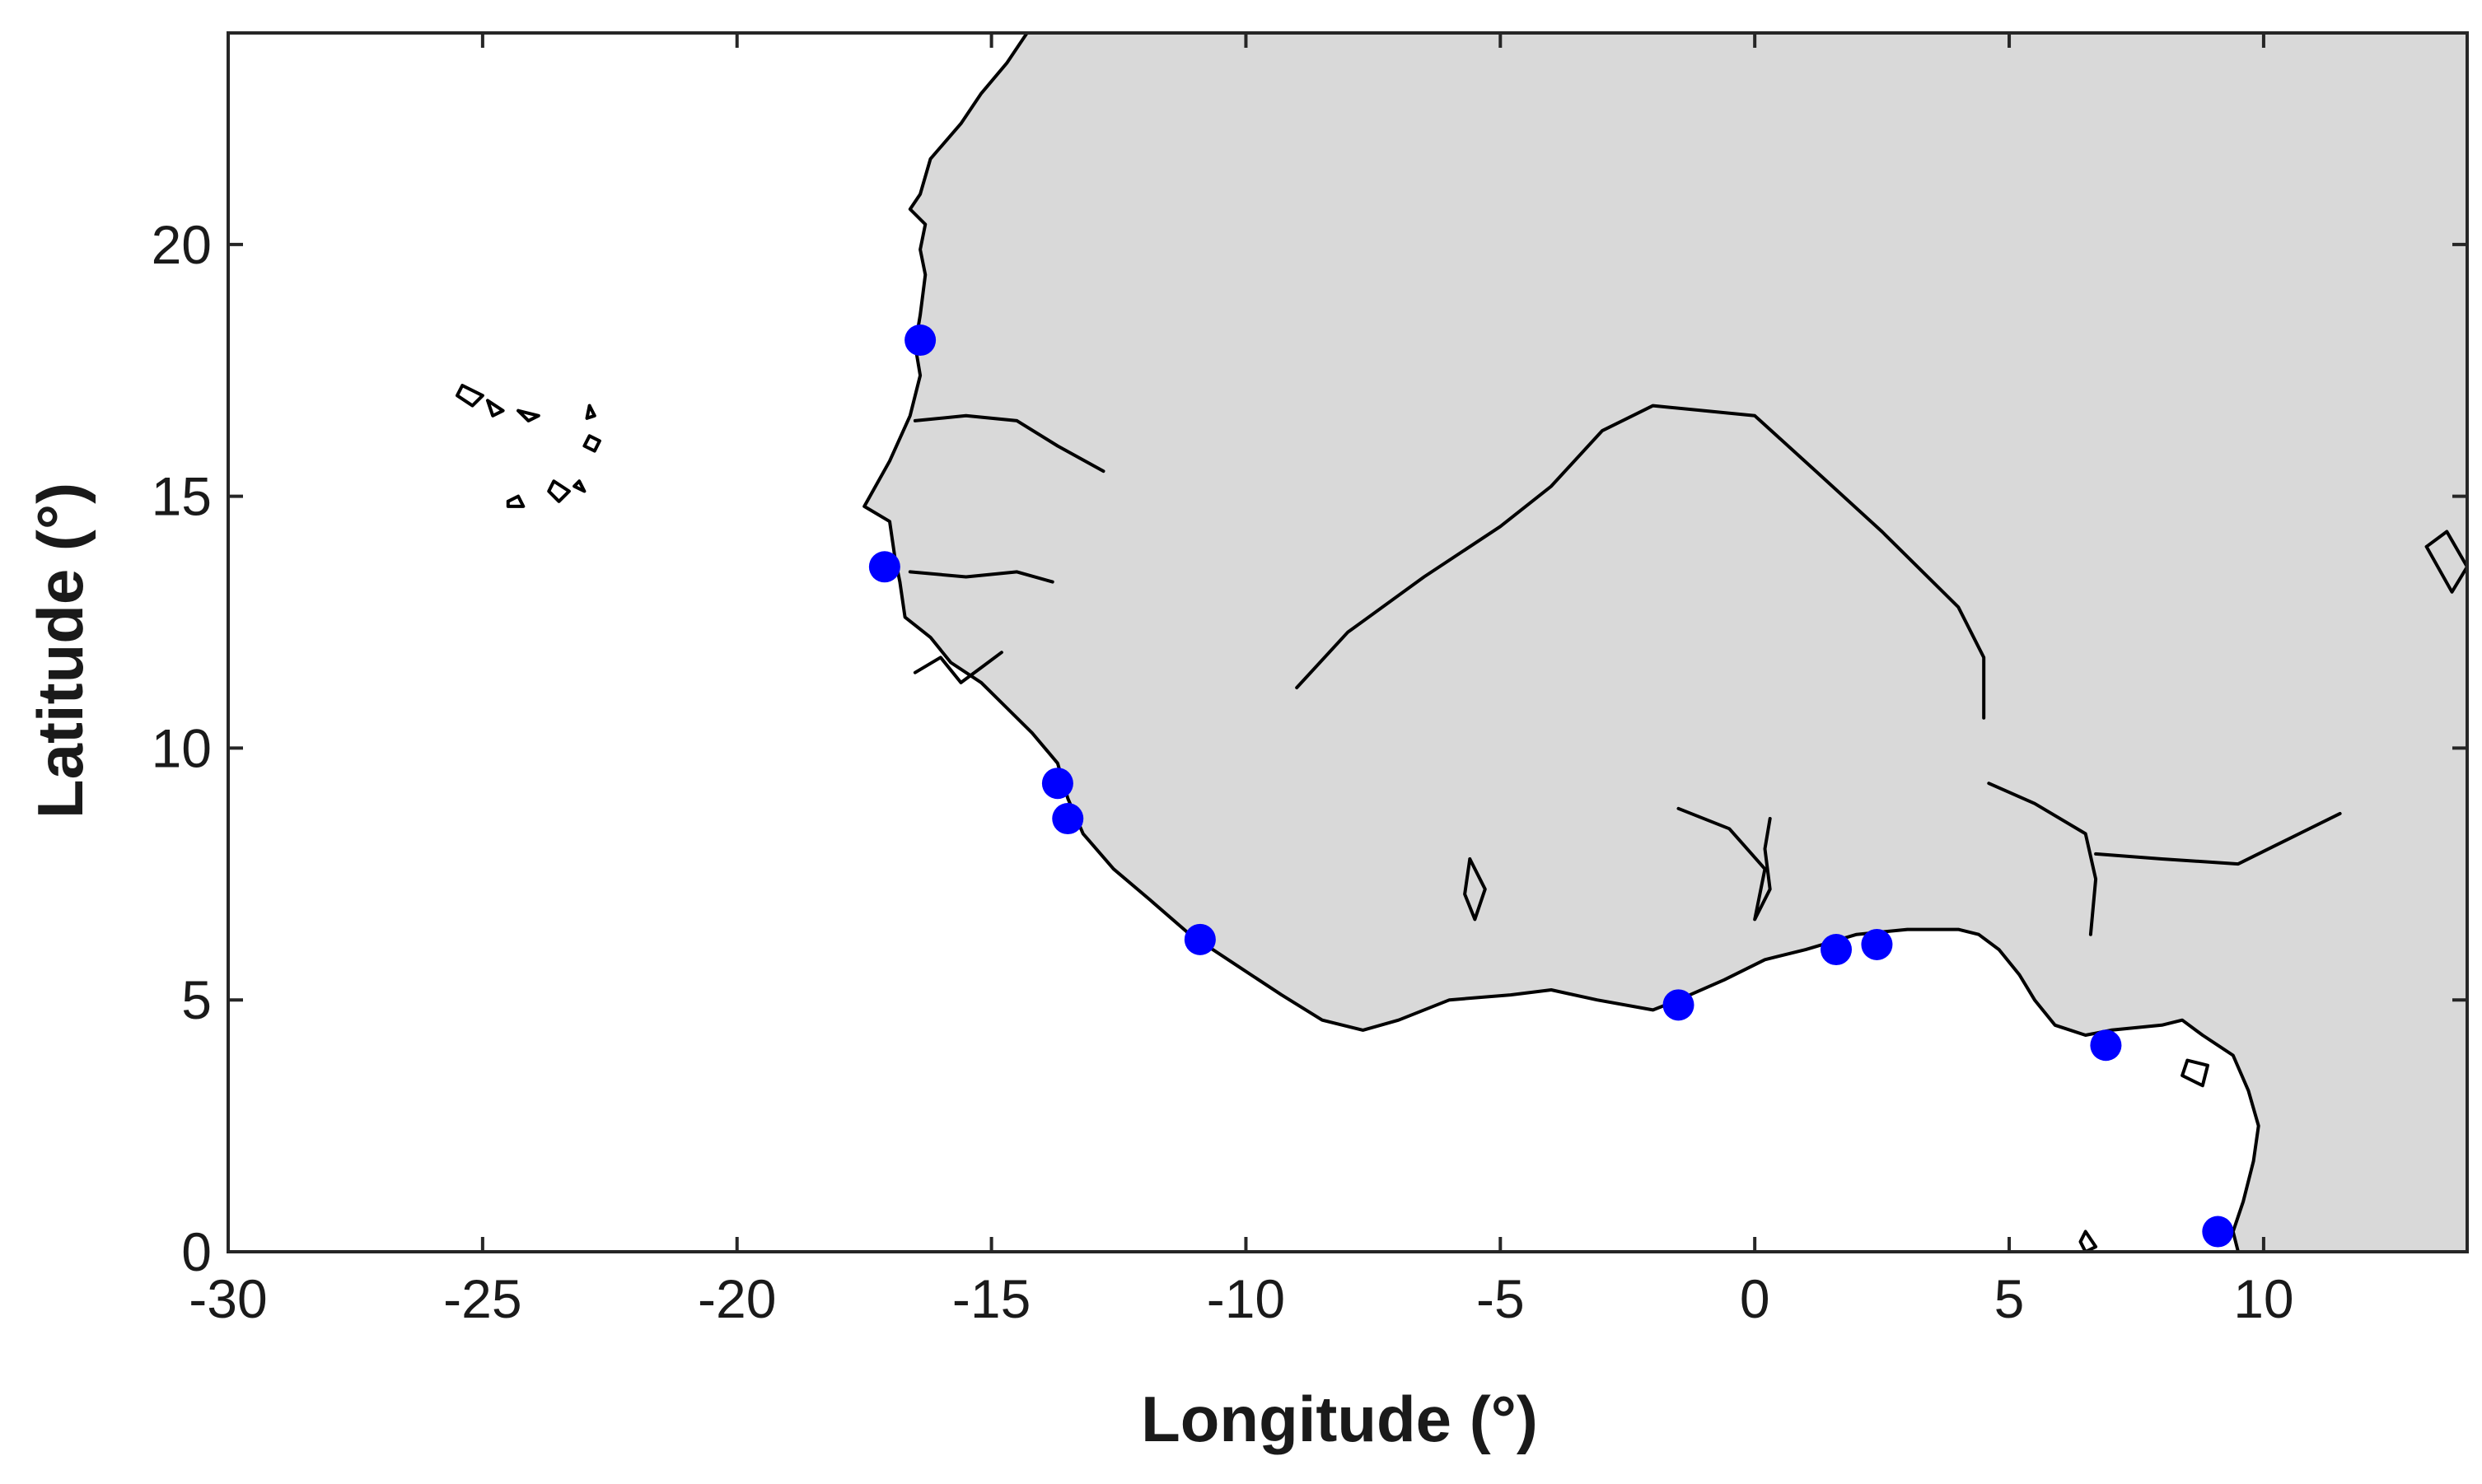 Image resolution: width=2482 pixels, height=1484 pixels. Describe the element at coordinates (1755, 1298) in the screenshot. I see `x-tick-label: 0` at that location.